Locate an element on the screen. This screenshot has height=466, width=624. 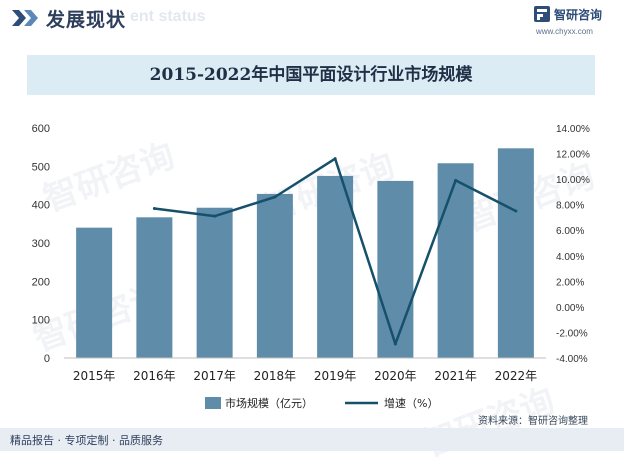
chart-title: 2015-2022年中国平面设计行业市场规模 is located at coordinates (311, 75).